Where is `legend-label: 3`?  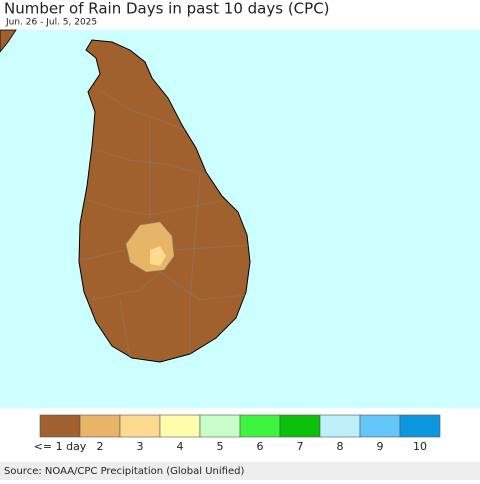
legend-label: 3 is located at coordinates (140, 446).